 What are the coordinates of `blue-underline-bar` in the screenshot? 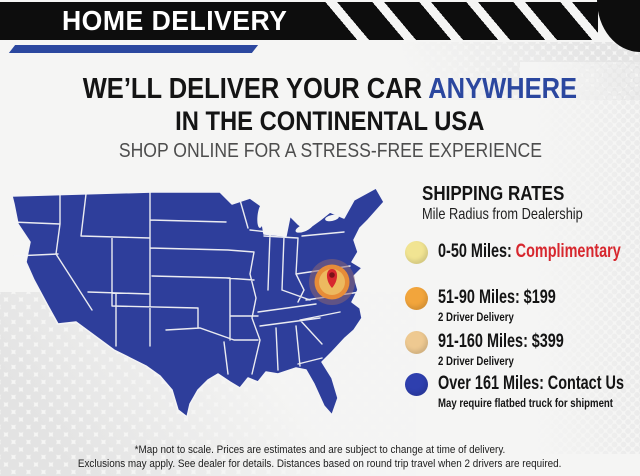 It's located at (133, 49).